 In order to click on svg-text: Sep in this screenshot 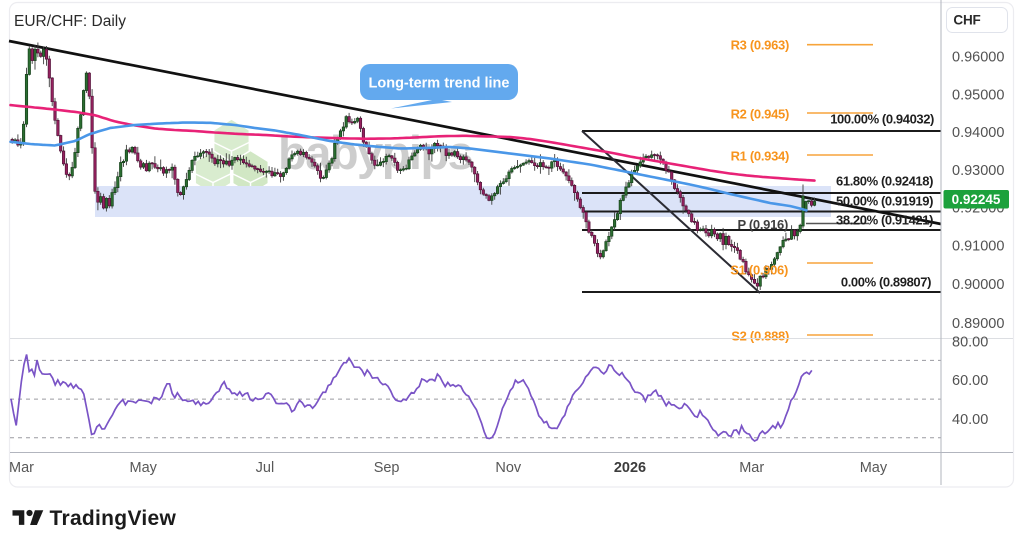, I will do `click(387, 468)`.